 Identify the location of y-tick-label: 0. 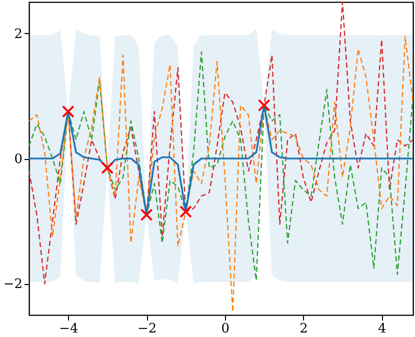
(18, 159).